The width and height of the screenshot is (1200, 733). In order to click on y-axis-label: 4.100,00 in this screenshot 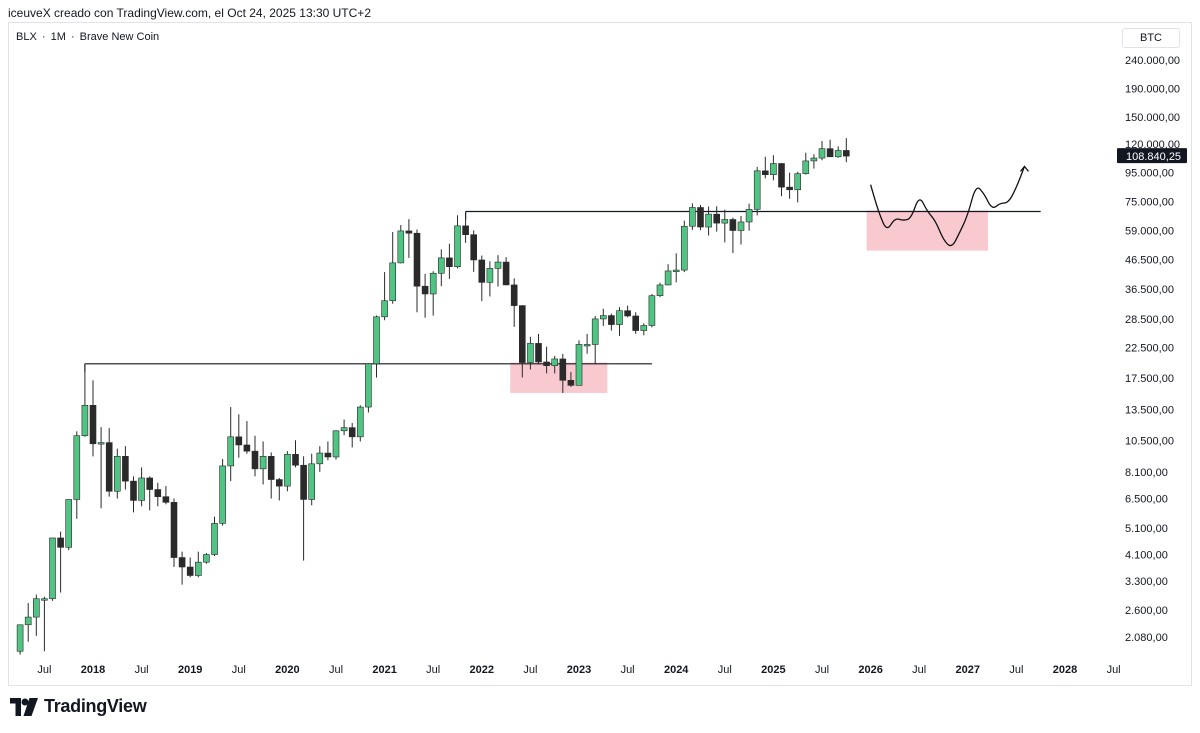, I will do `click(1146, 556)`.